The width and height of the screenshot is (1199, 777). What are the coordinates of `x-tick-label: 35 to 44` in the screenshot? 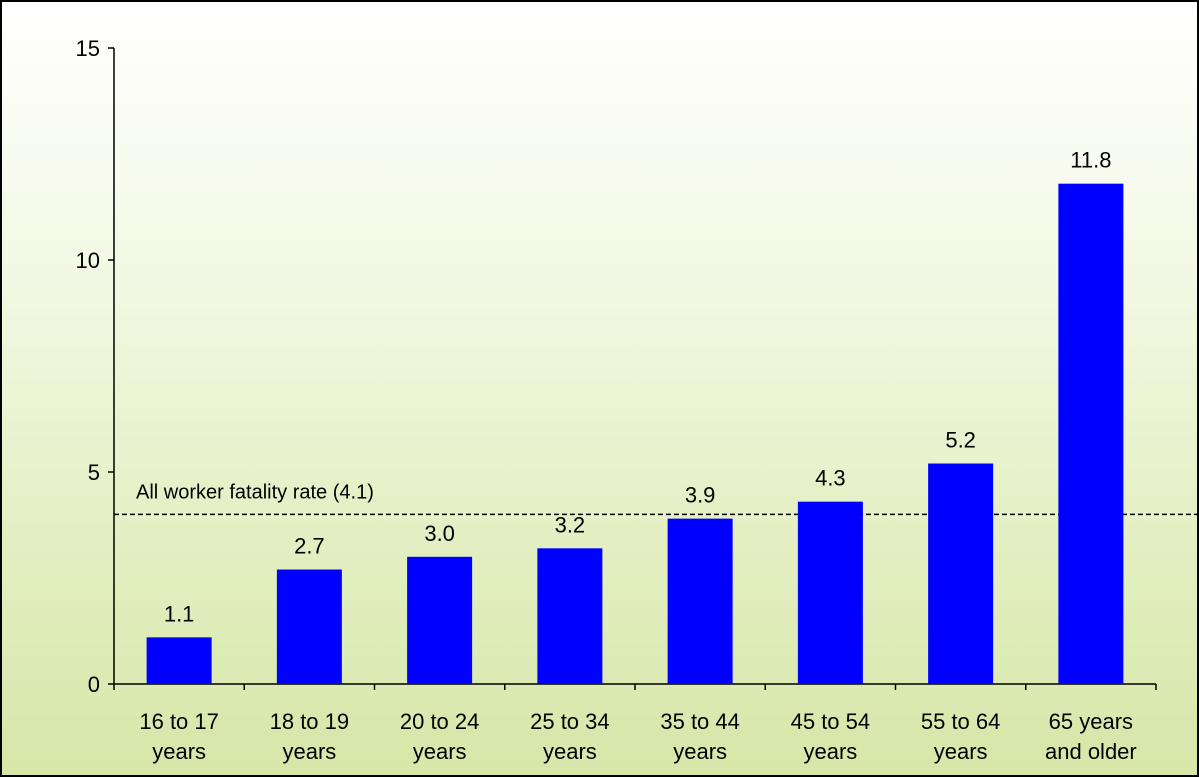 It's located at (700, 721).